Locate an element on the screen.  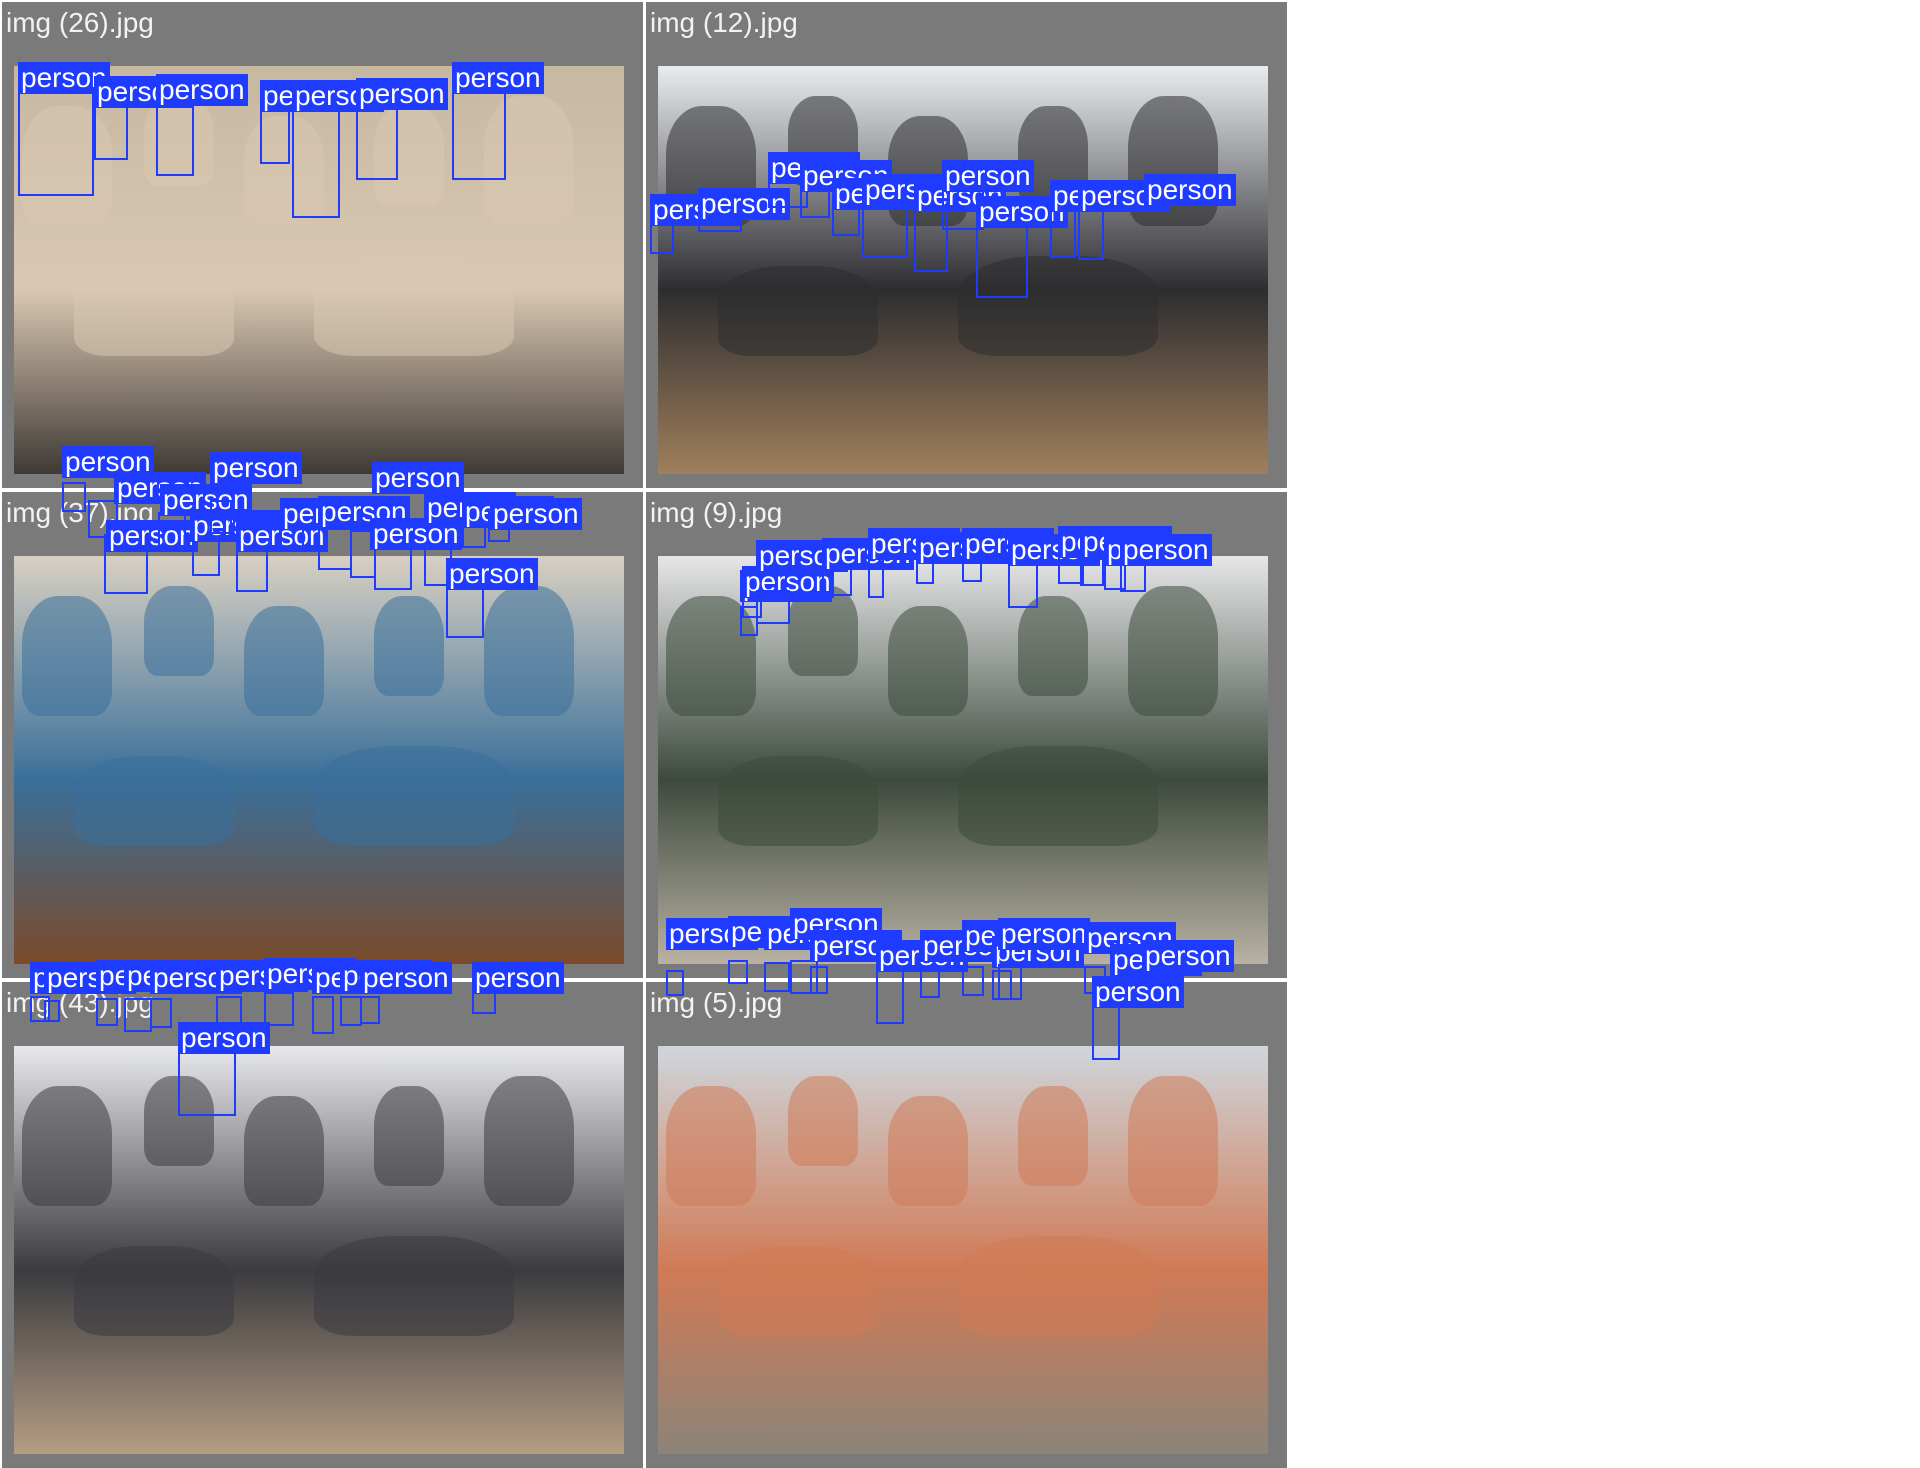
image-filename: img (5).jpg is located at coordinates (716, 1002).